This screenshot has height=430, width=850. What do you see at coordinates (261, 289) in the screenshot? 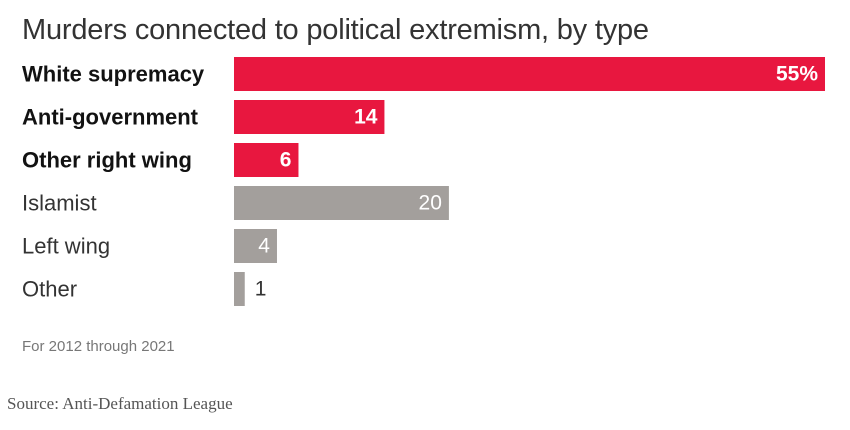
I see `value-label-other: 1` at bounding box center [261, 289].